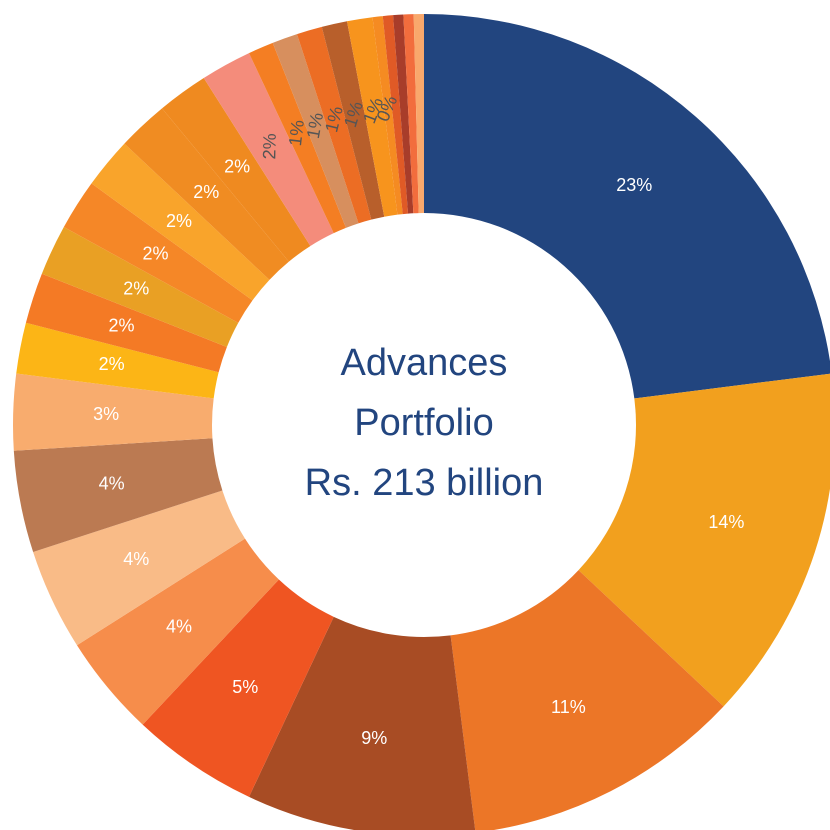  What do you see at coordinates (374, 738) in the screenshot?
I see `value-label: 9%` at bounding box center [374, 738].